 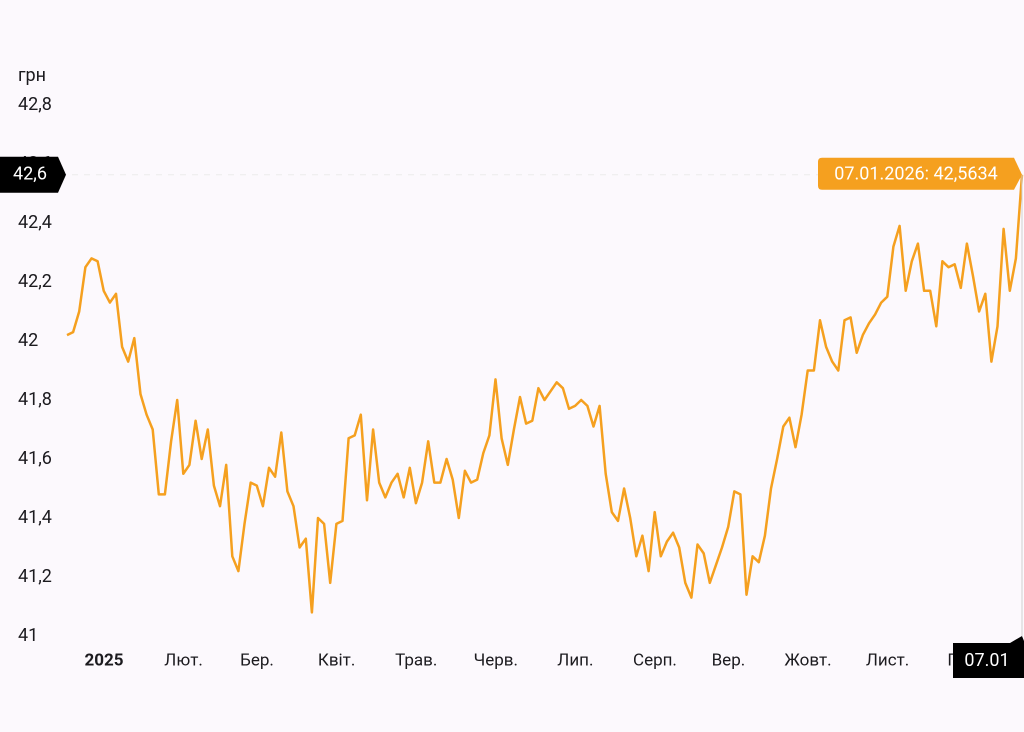 What do you see at coordinates (655, 660) in the screenshot?
I see `x-tick-label: Серп.` at bounding box center [655, 660].